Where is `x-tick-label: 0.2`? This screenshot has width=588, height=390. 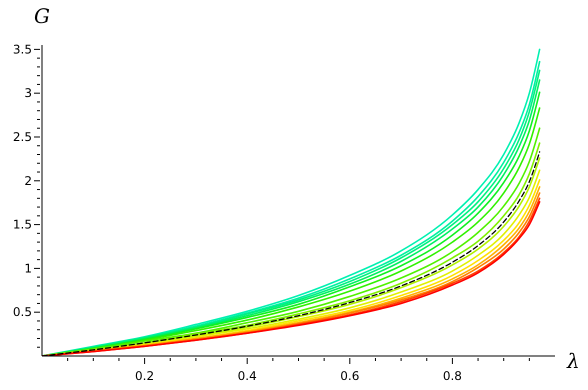 x-tick-label: 0.2 is located at coordinates (144, 376).